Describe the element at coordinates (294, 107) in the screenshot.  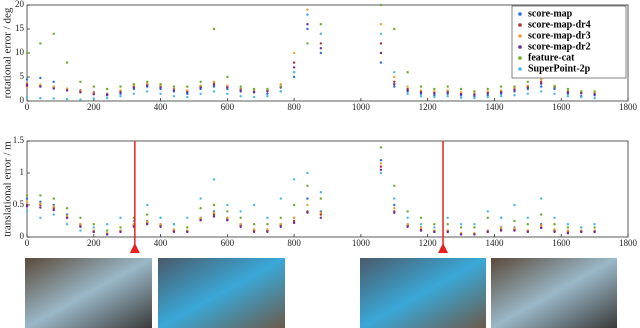
I see `x-tick-label: 800` at that location.